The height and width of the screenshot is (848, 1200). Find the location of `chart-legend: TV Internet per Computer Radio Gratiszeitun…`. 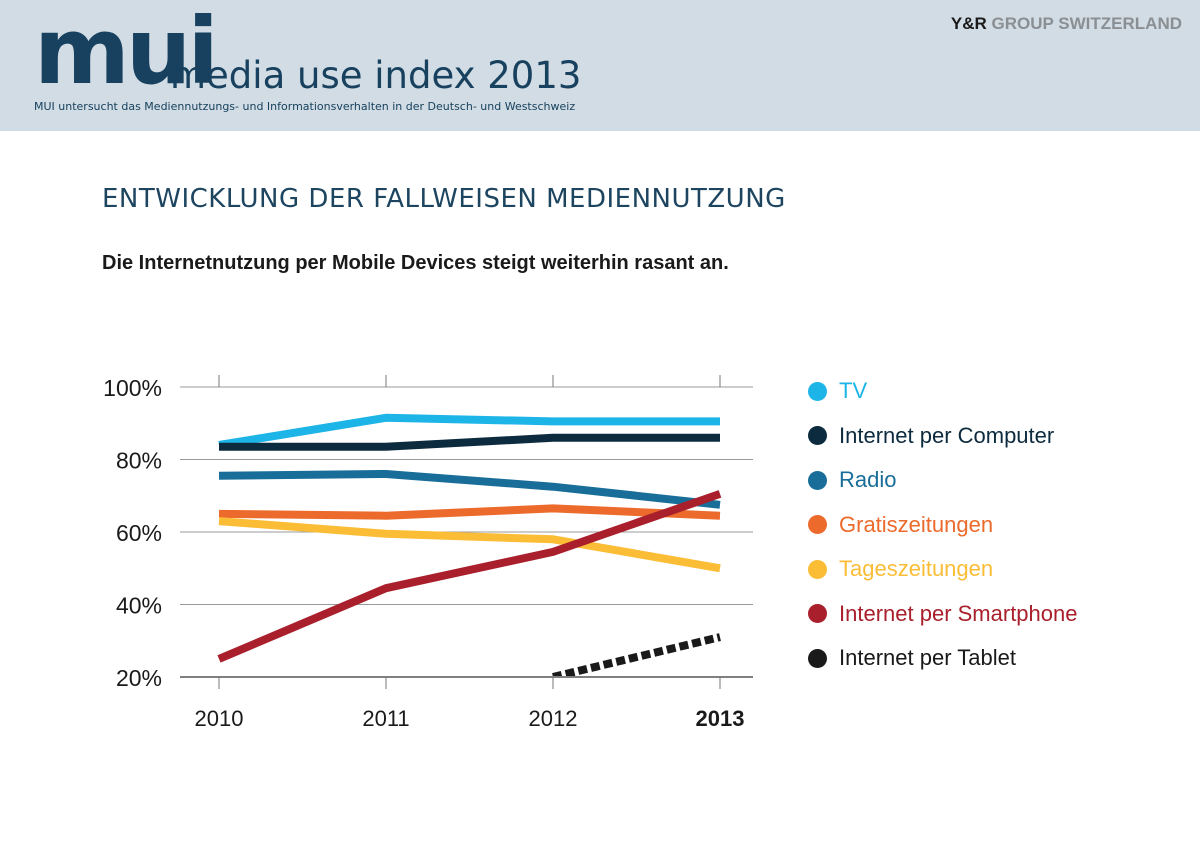

chart-legend: TV Internet per Computer Radio Gratiszeitun… is located at coordinates (942, 525).